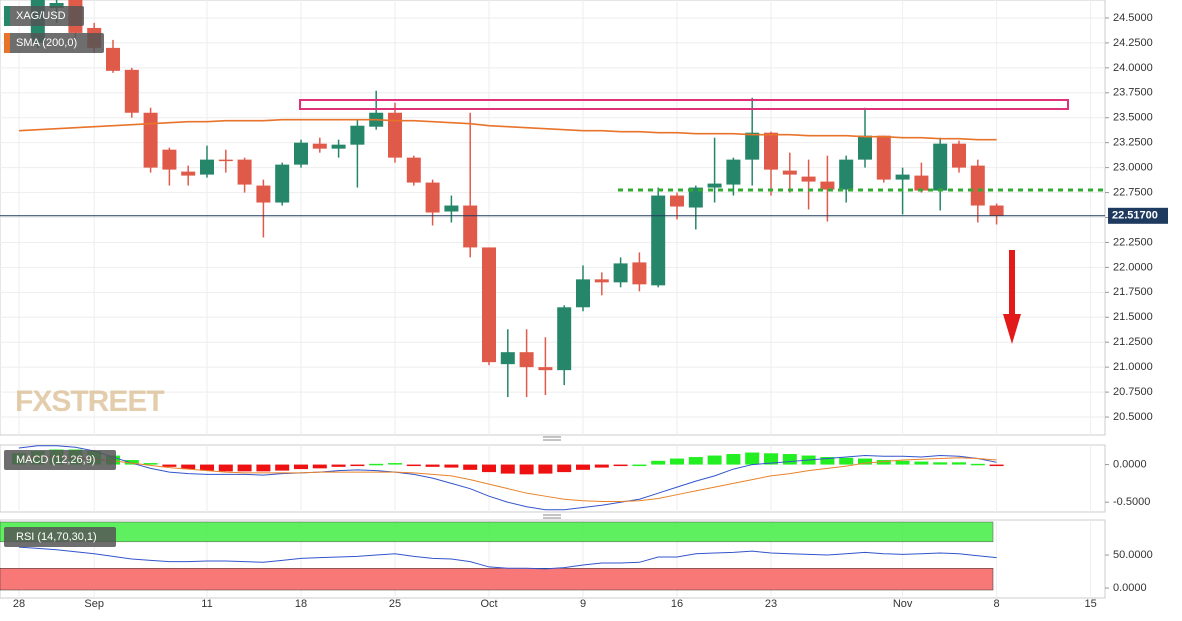 This screenshot has height=621, width=1182. What do you see at coordinates (56, 537) in the screenshot?
I see `legend-label: RSI (14,70,30,1)` at bounding box center [56, 537].